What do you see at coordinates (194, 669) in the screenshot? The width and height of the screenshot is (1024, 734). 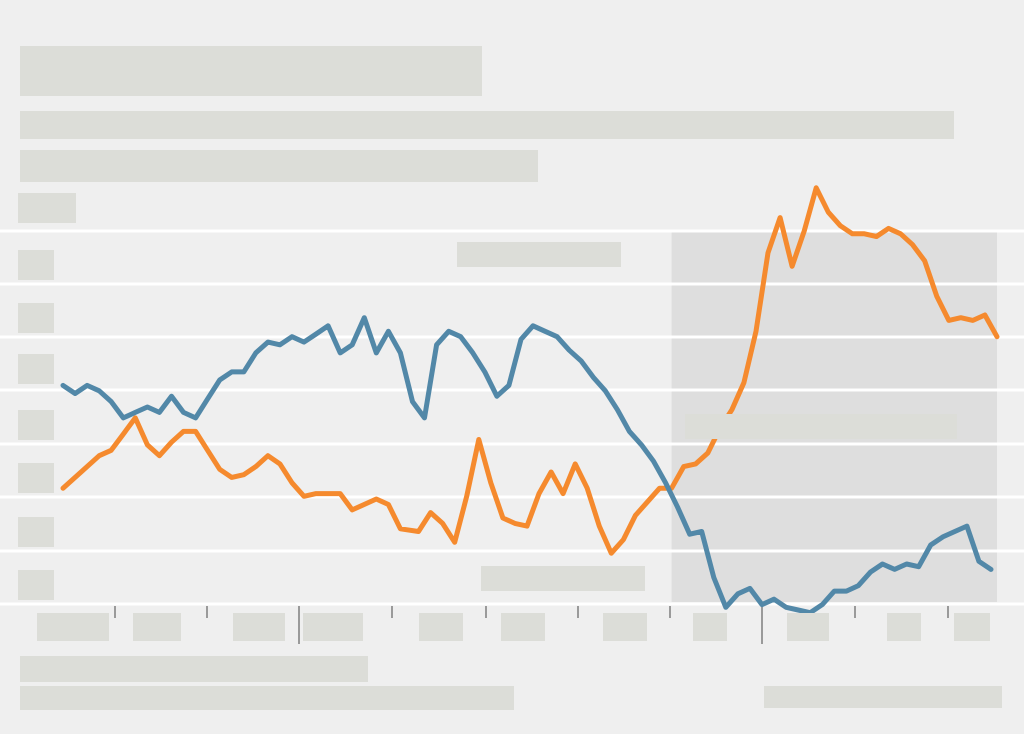 I see `redacted-footnote` at bounding box center [194, 669].